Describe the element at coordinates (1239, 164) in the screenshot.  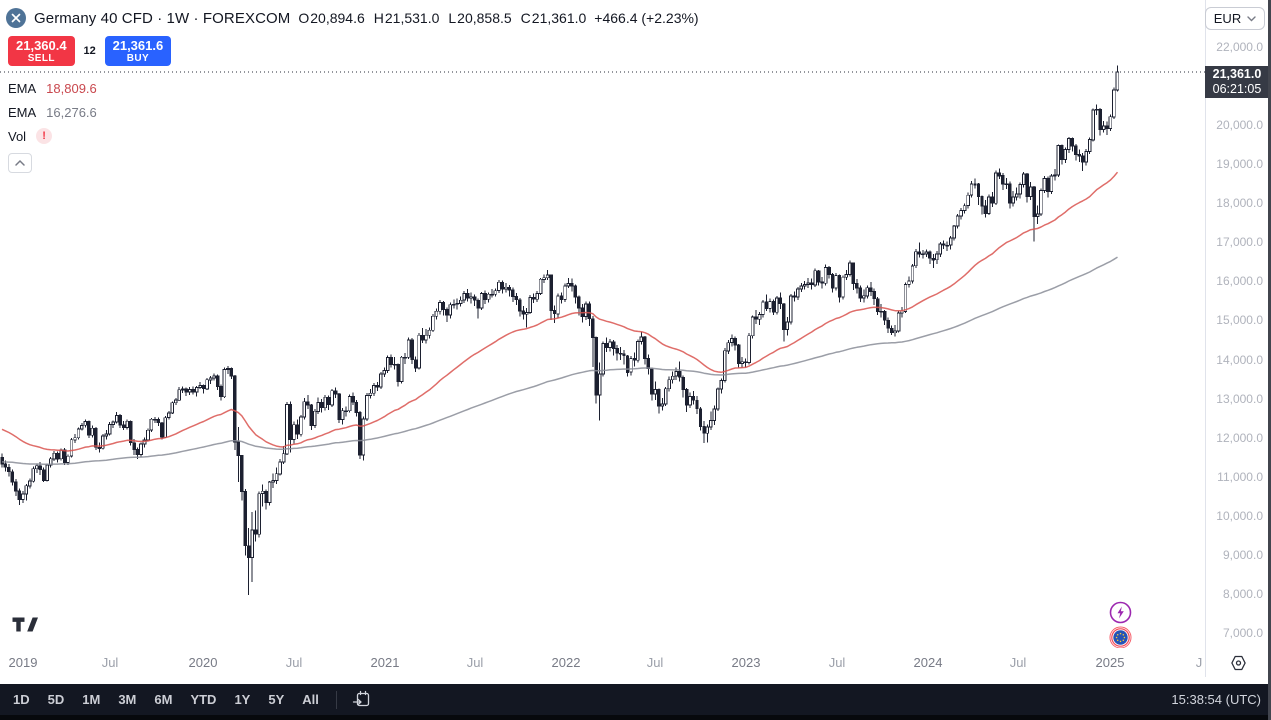
I see `price-tick: 19,000.0` at that location.